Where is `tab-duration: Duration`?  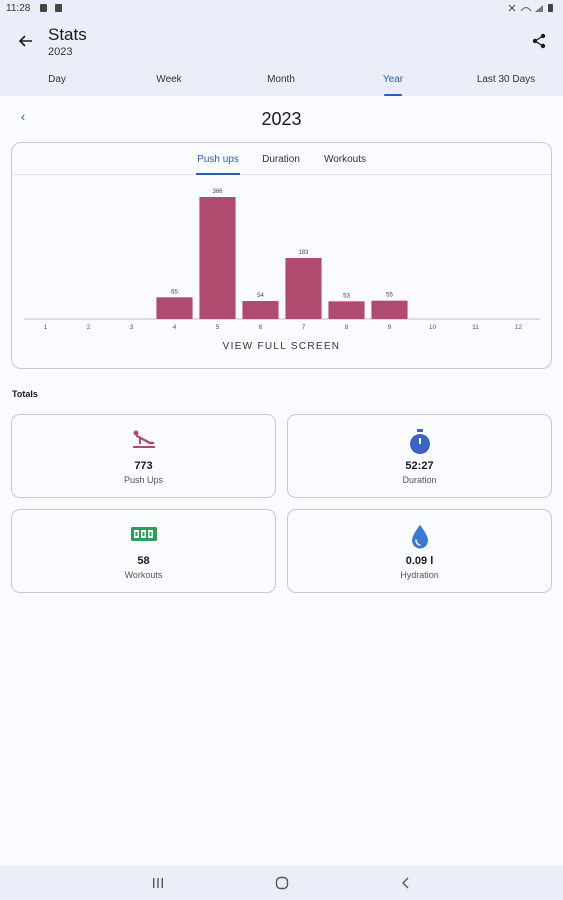
tab-duration: Duration is located at coordinates (281, 159).